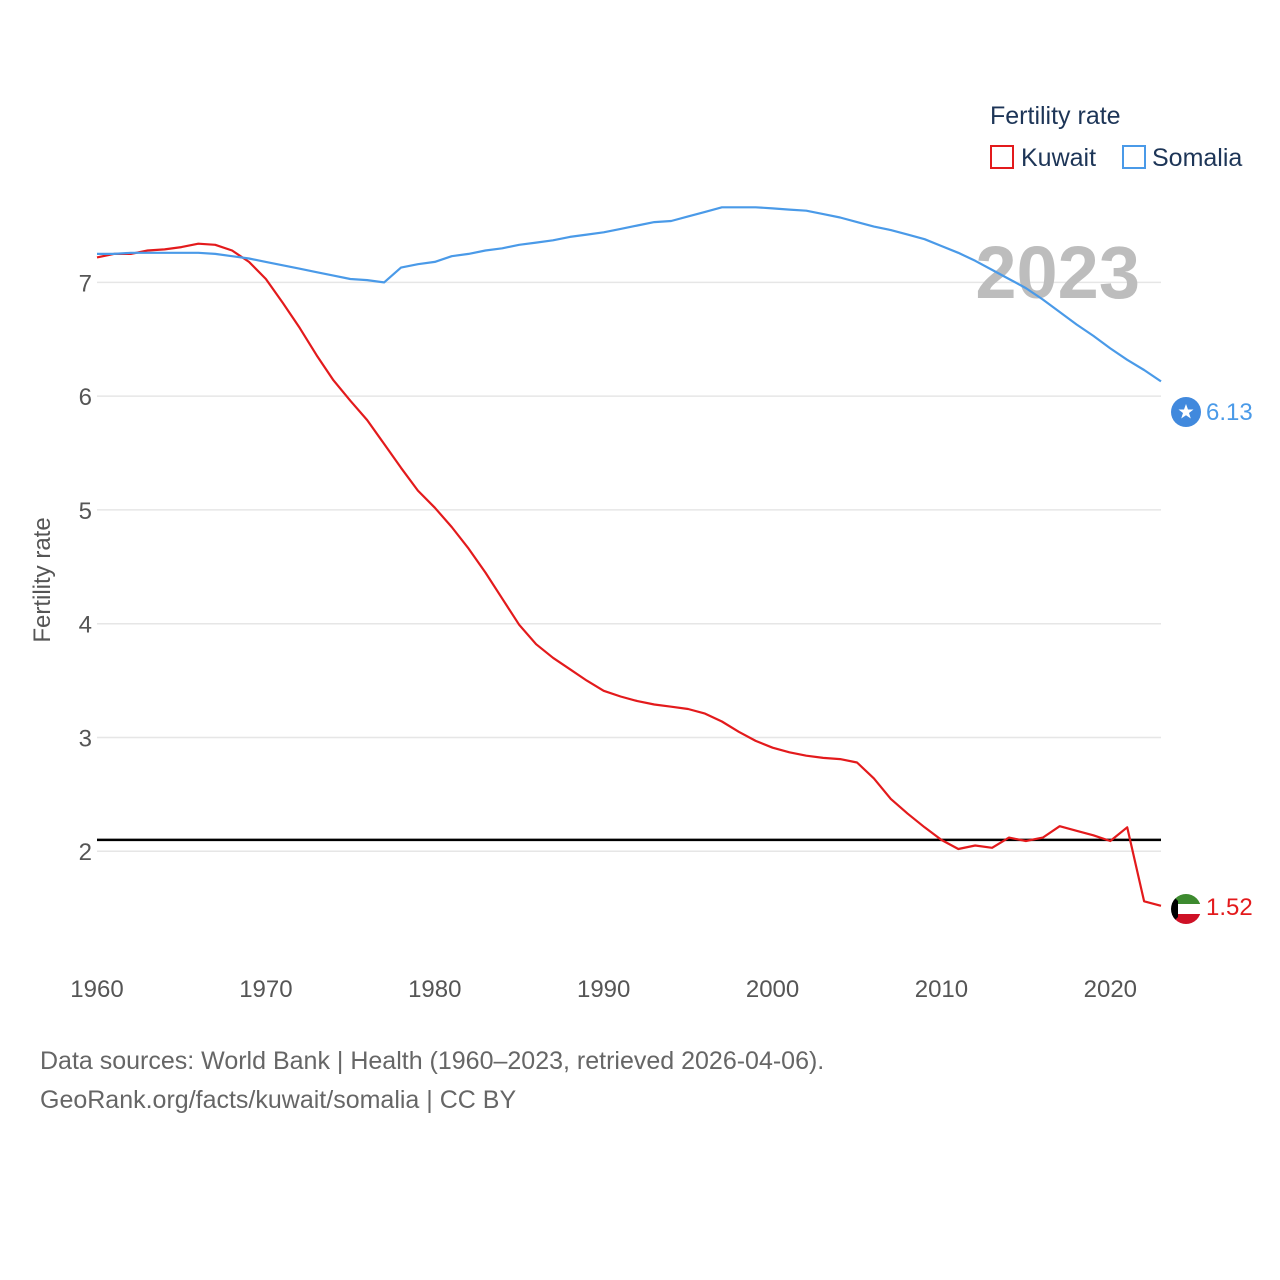 This screenshot has height=1280, width=1280. What do you see at coordinates (1134, 157) in the screenshot?
I see `legend-swatch-somalia` at bounding box center [1134, 157].